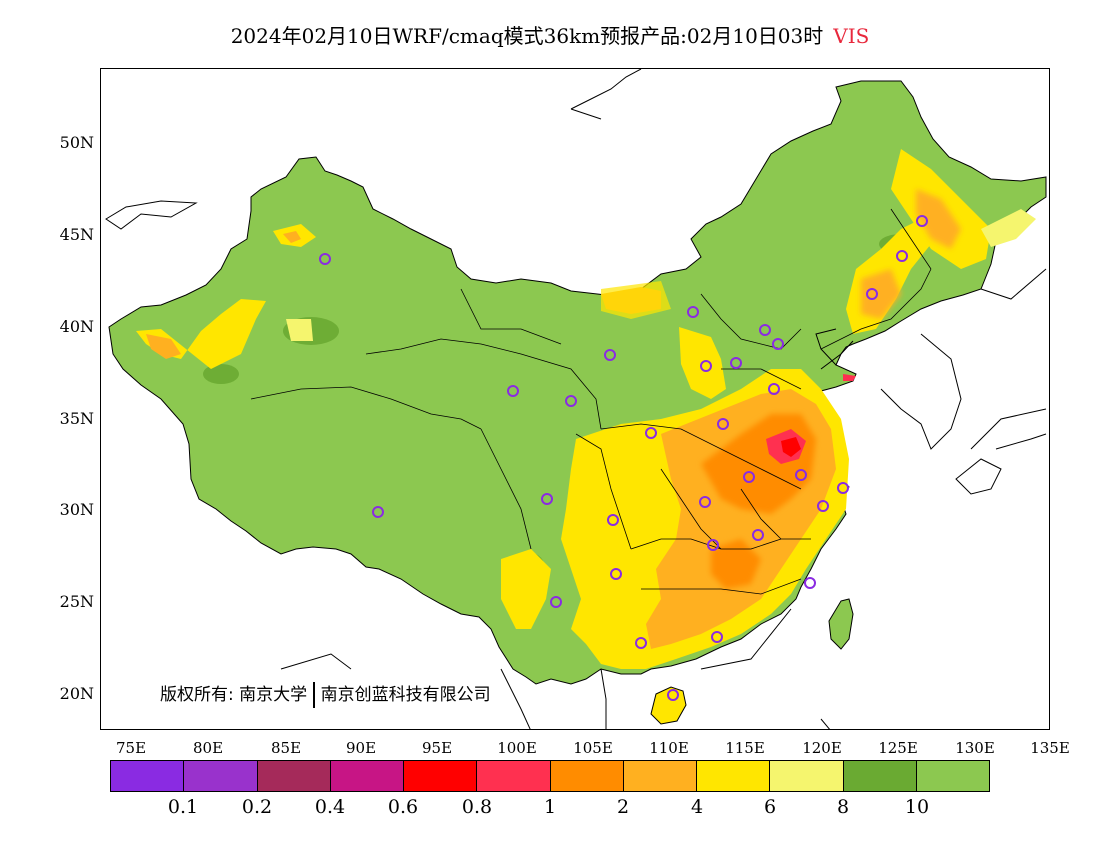  Describe the element at coordinates (975, 748) in the screenshot. I see `lon-label-130e: 130E` at that location.